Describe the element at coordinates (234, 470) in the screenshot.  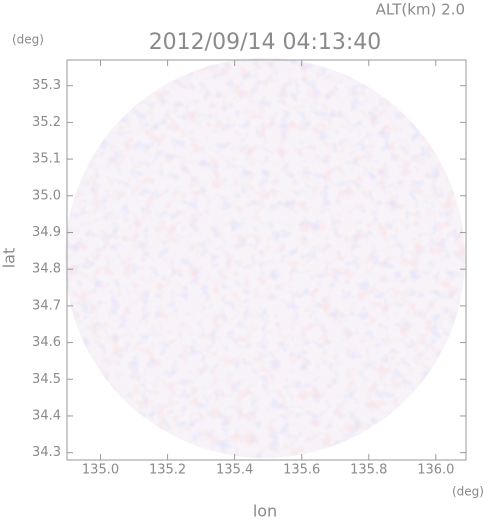
I see `x-tick-label: 135.4` at that location.